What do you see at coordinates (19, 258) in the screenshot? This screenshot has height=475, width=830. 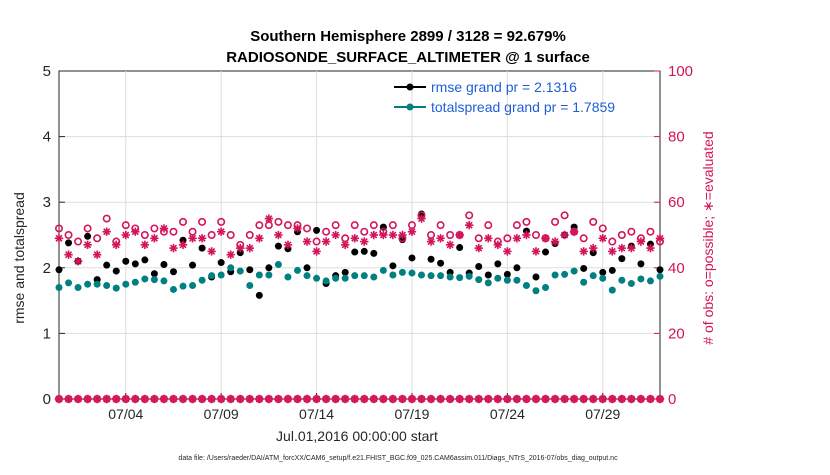 I see `y-axis-label-left: rmse and totalspread` at bounding box center [19, 258].